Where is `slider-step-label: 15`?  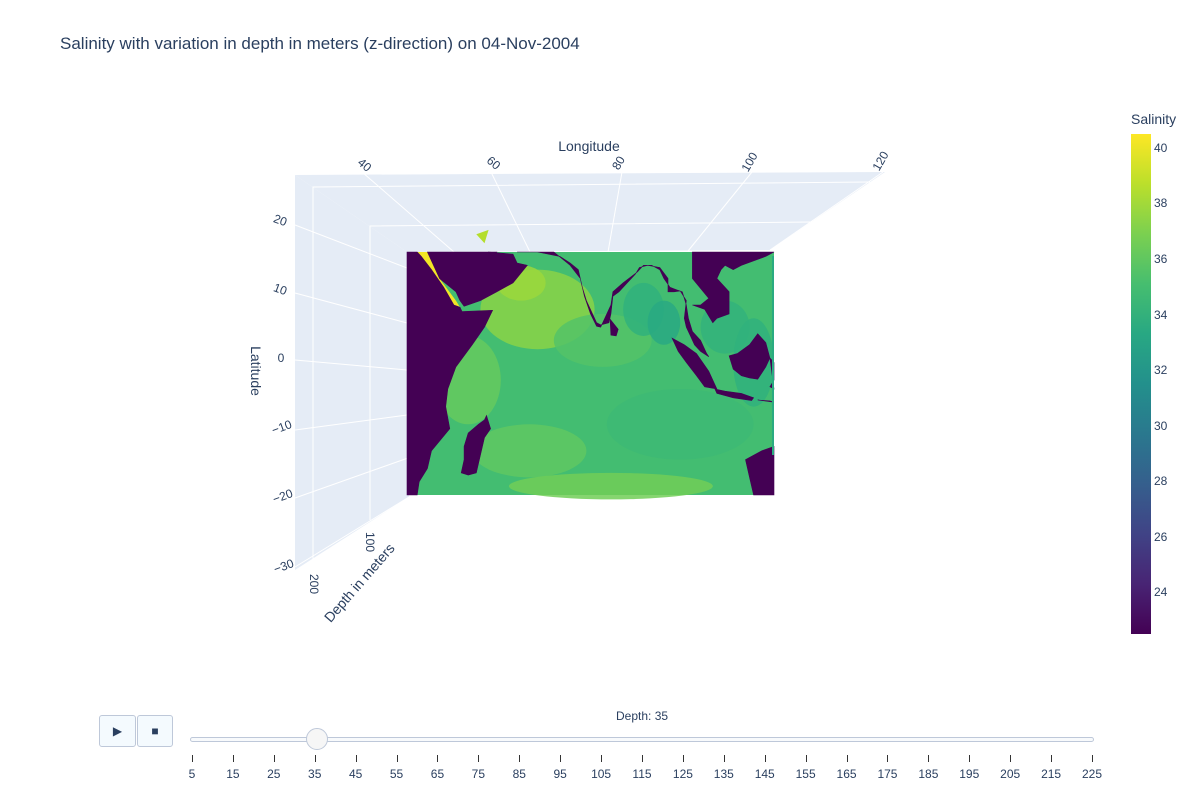 slider-step-label: 15 is located at coordinates (233, 774).